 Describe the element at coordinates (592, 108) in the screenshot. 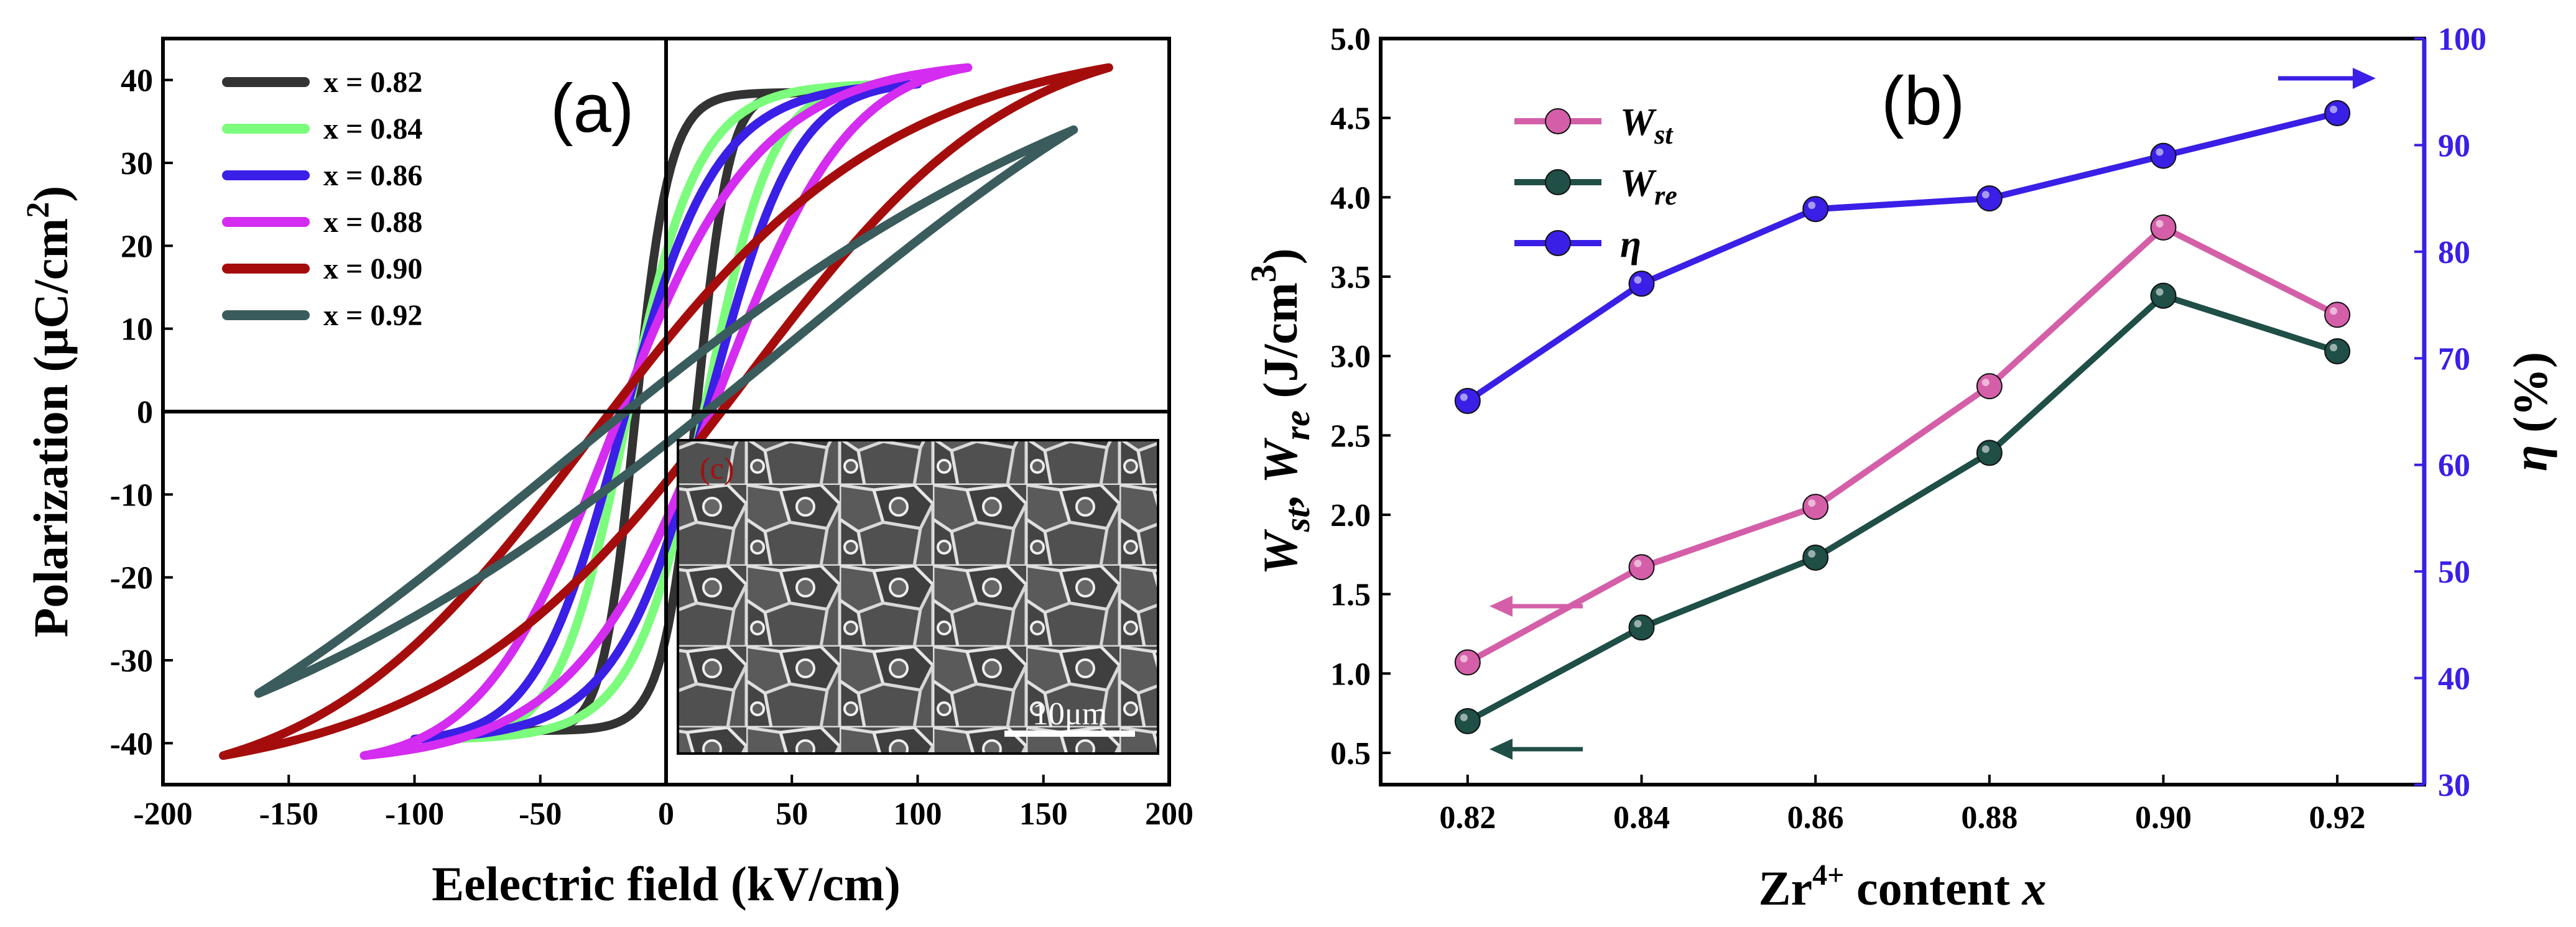

I see `panel-a-label: (a)` at that location.